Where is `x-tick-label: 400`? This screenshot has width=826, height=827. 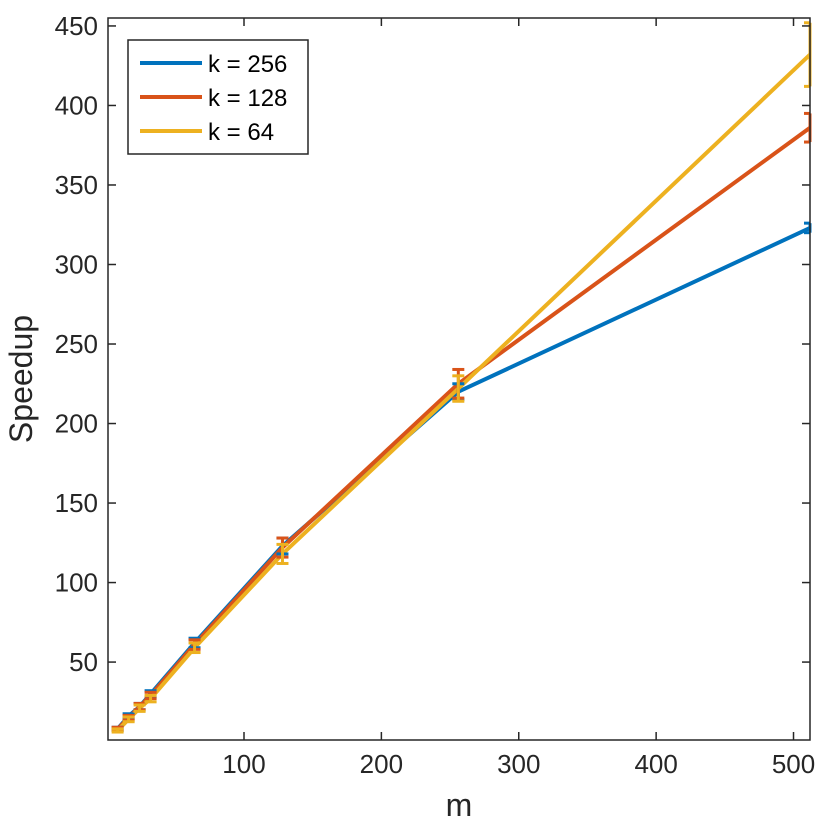
x-tick-label: 400 is located at coordinates (655, 764).